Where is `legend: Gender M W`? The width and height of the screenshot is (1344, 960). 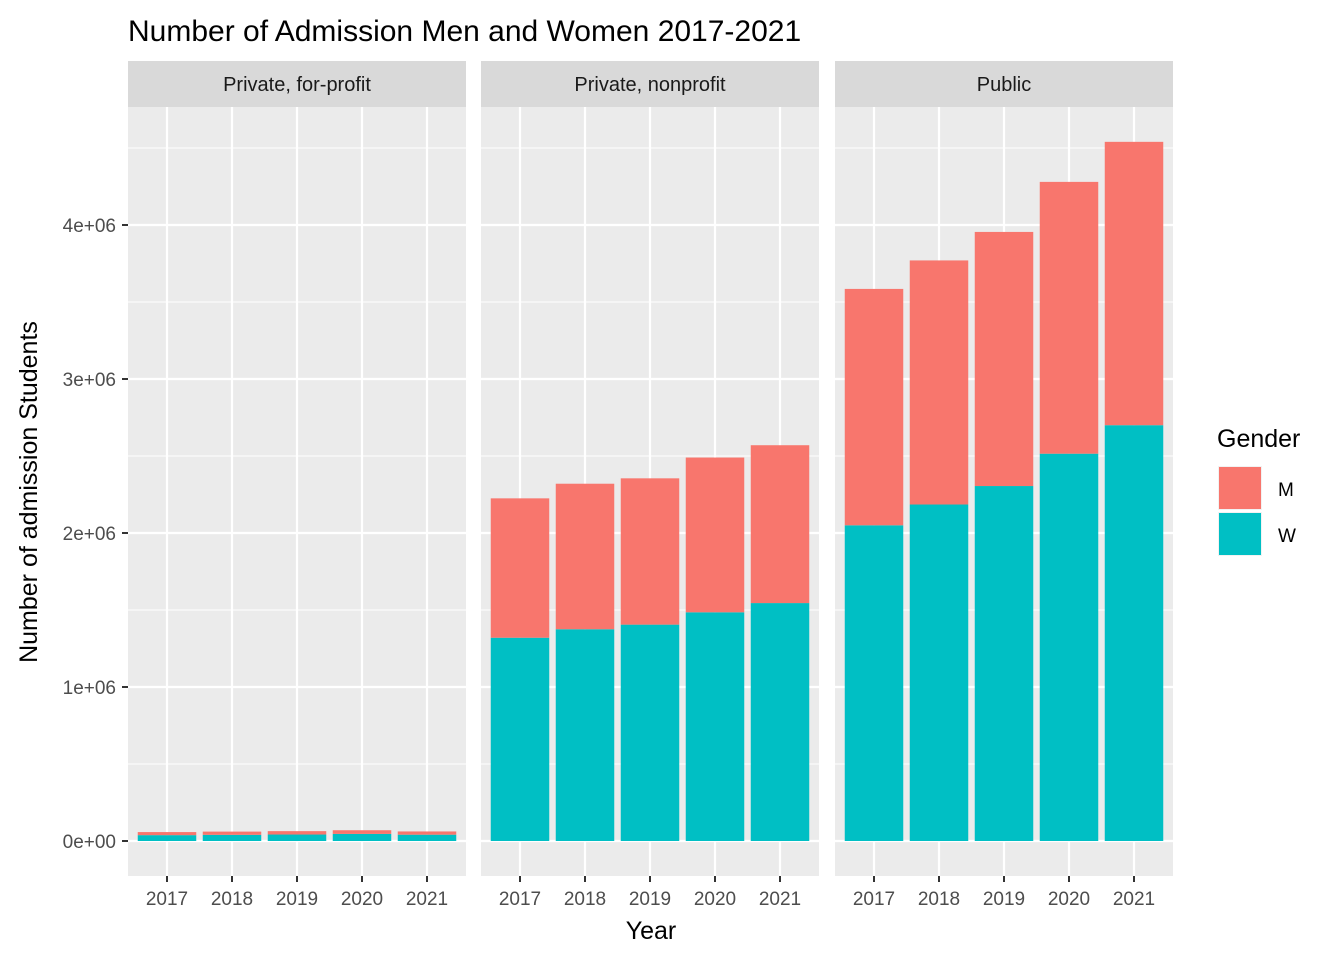 legend: Gender M W is located at coordinates (1258, 490).